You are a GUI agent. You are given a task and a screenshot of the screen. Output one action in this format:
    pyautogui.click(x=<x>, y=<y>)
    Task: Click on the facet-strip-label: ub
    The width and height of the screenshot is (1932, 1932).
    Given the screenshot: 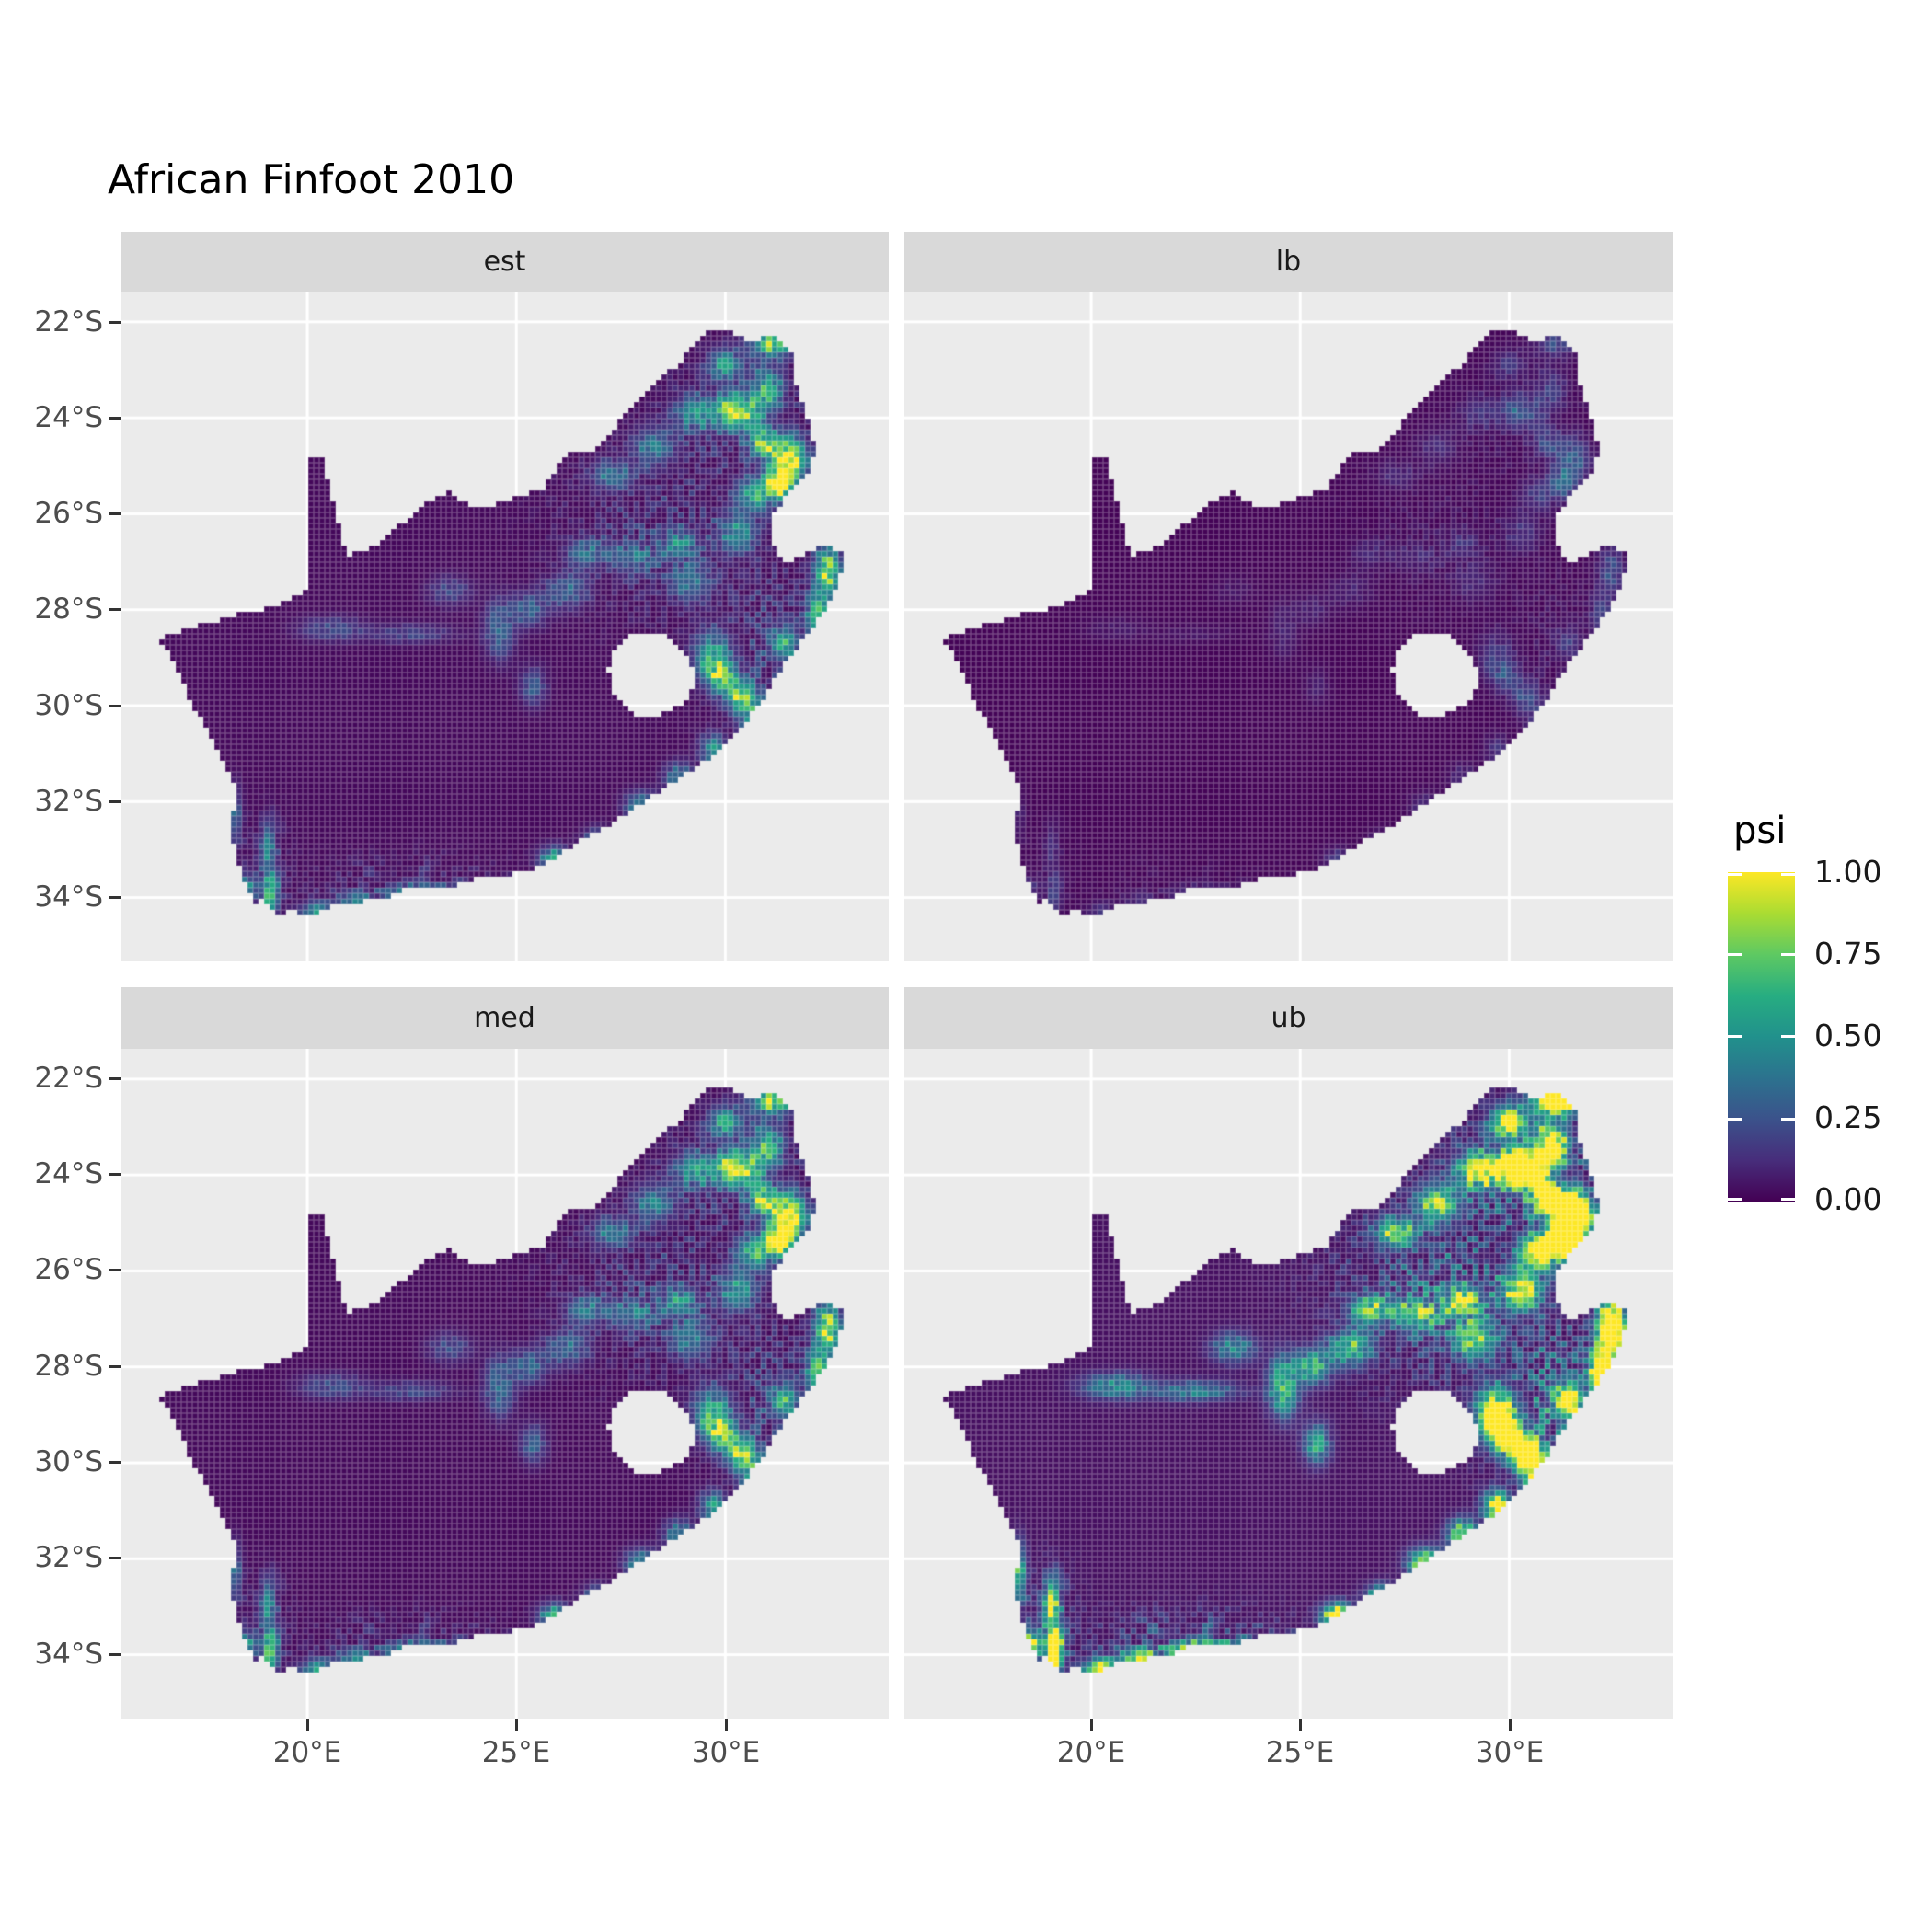 What is the action you would take?
    pyautogui.click(x=1288, y=1018)
    